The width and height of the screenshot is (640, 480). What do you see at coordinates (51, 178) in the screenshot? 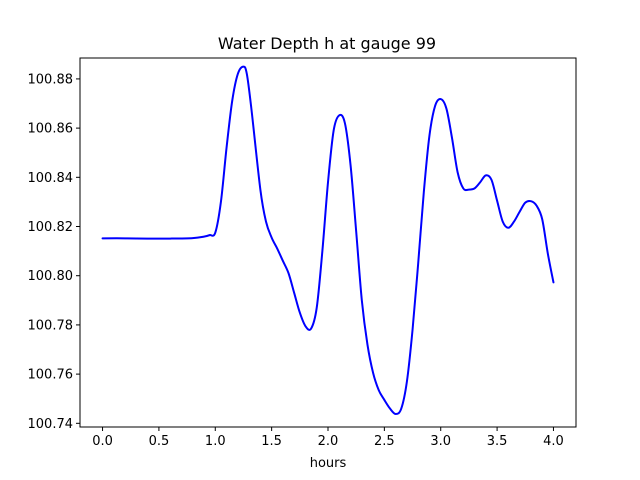
I see `y-tick-label: 100.84` at bounding box center [51, 178].